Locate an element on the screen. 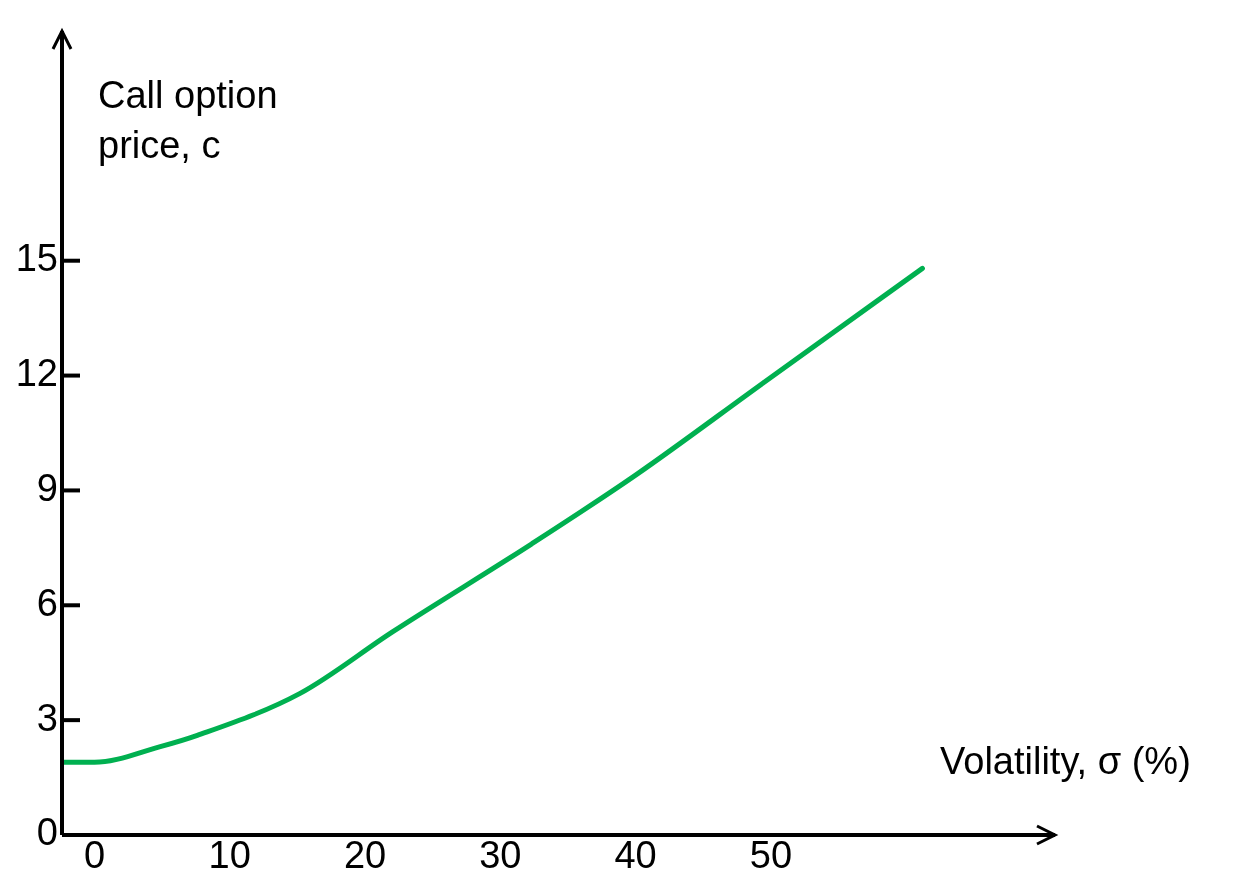 Image resolution: width=1243 pixels, height=881 pixels. y-axis-title: Call option price, c is located at coordinates (188, 120).